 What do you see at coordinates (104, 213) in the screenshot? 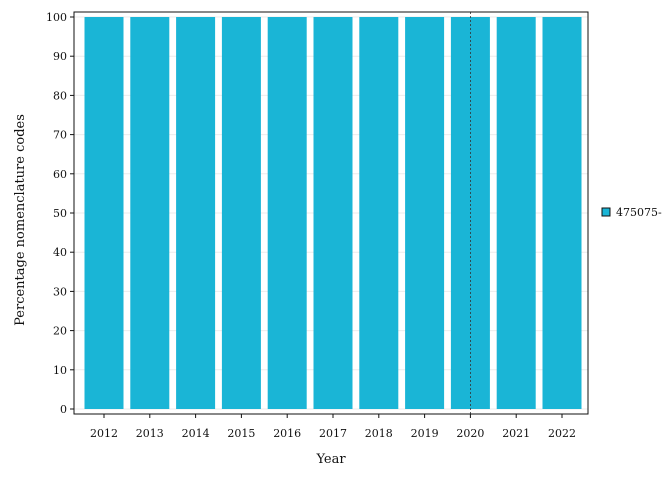
I see `bar-2012` at bounding box center [104, 213].